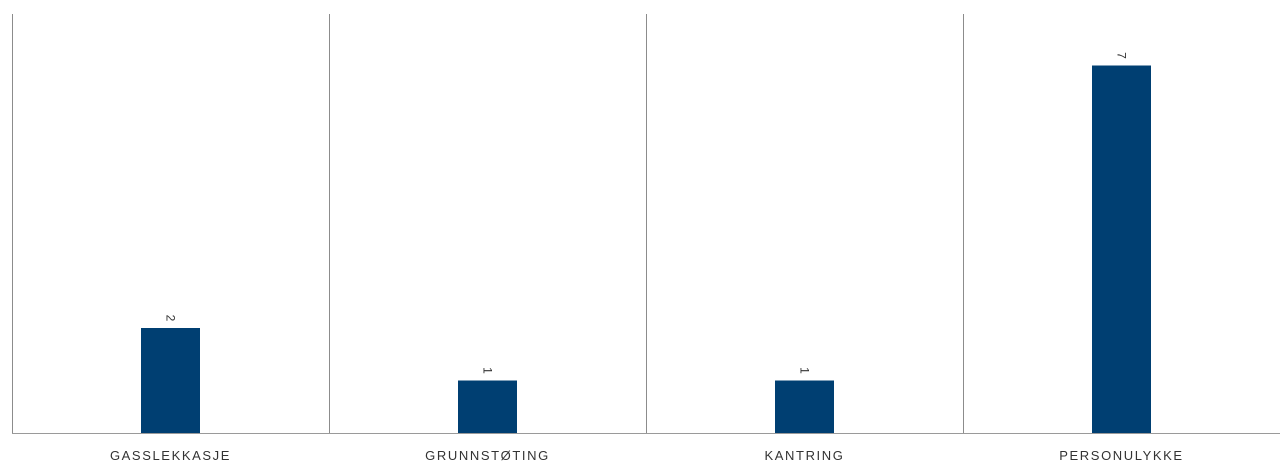  What do you see at coordinates (487, 454) in the screenshot?
I see `x-tick-label: GRUNNSTØTING` at bounding box center [487, 454].